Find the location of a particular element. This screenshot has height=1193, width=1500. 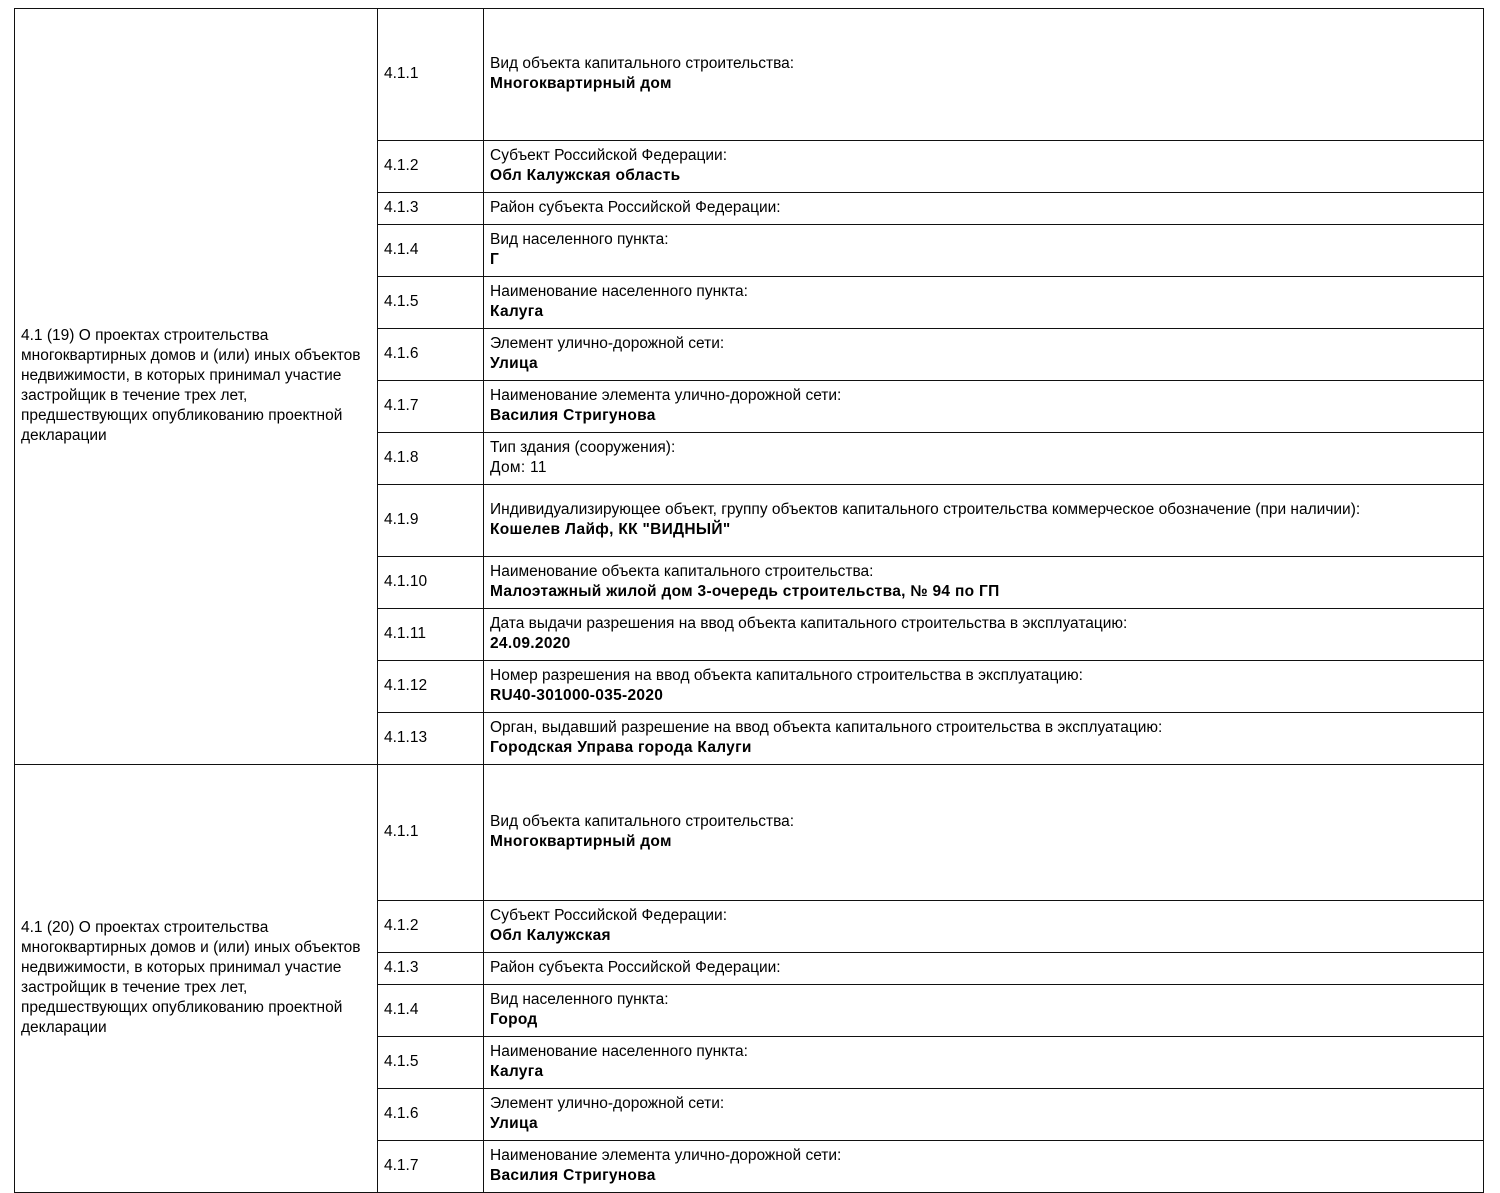

row-label: Тип здания (сооружения): is located at coordinates (583, 447).